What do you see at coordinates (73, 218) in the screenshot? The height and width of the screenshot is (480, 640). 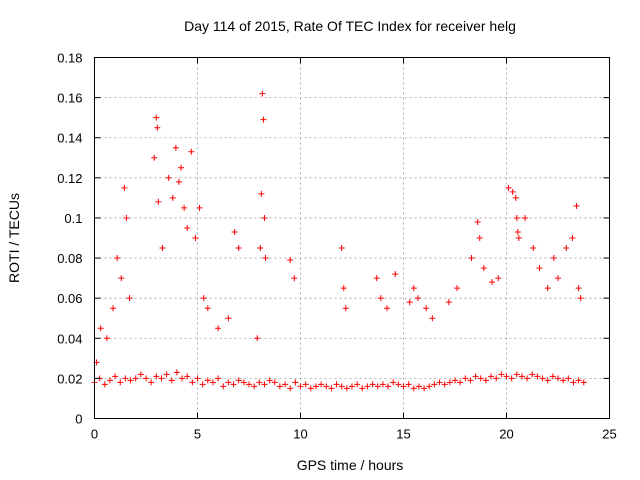 I see `y-tick-label: 0.1` at bounding box center [73, 218].